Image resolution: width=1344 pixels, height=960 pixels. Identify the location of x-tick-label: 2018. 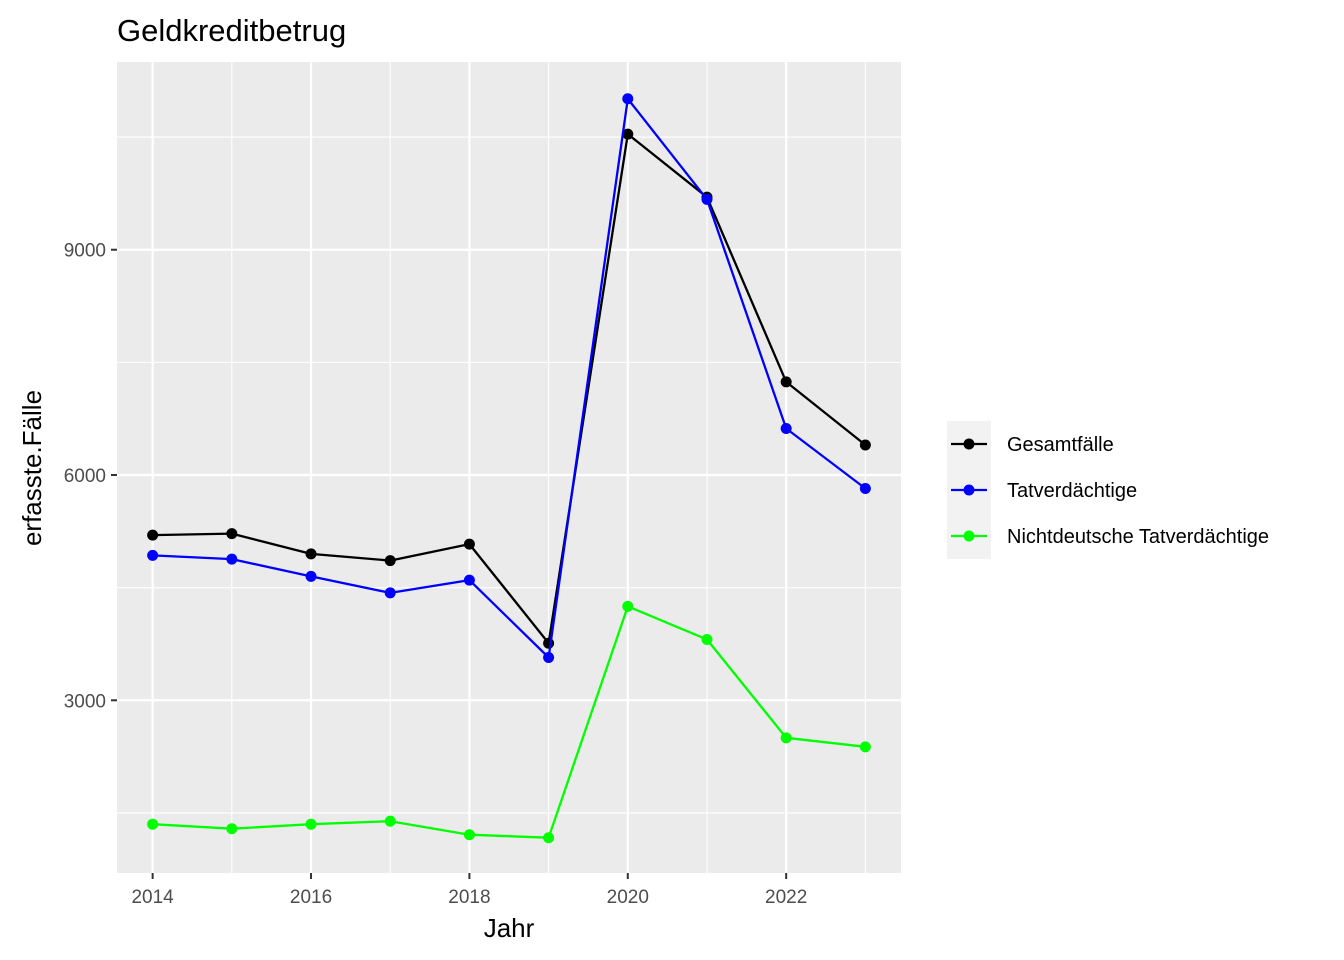
(469, 897).